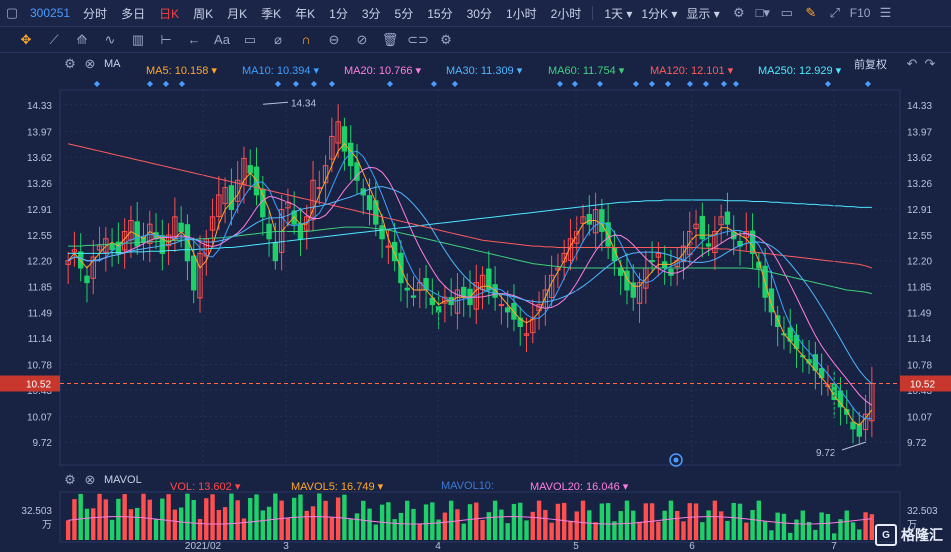  I want to click on note-icon: ▭, so click(250, 39).